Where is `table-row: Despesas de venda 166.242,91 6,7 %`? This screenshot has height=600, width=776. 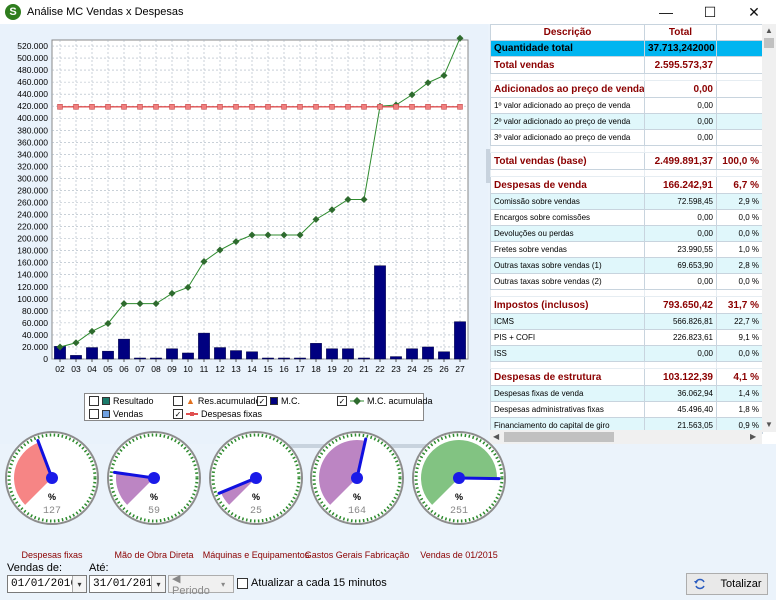
table-row: Despesas de venda 166.242,91 6,7 % is located at coordinates (626, 185).